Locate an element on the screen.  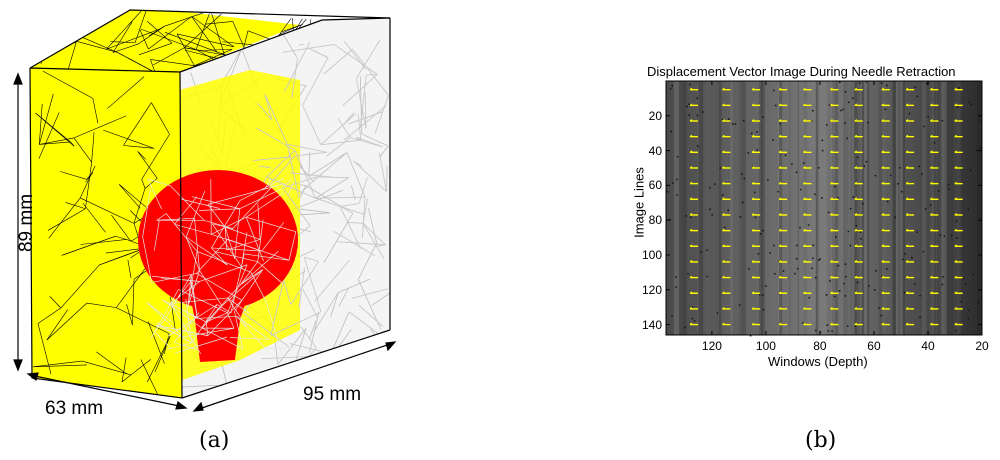
x-tick-label: 20 is located at coordinates (982, 346).